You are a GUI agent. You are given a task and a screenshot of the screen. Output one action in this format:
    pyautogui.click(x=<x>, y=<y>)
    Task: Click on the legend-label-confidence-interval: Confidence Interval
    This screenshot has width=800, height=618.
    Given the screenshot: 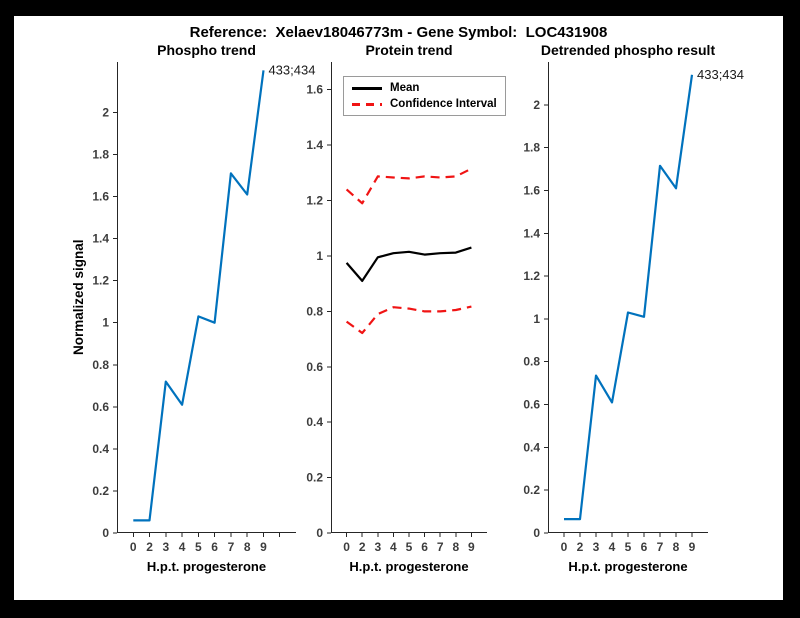 What is the action you would take?
    pyautogui.click(x=443, y=104)
    